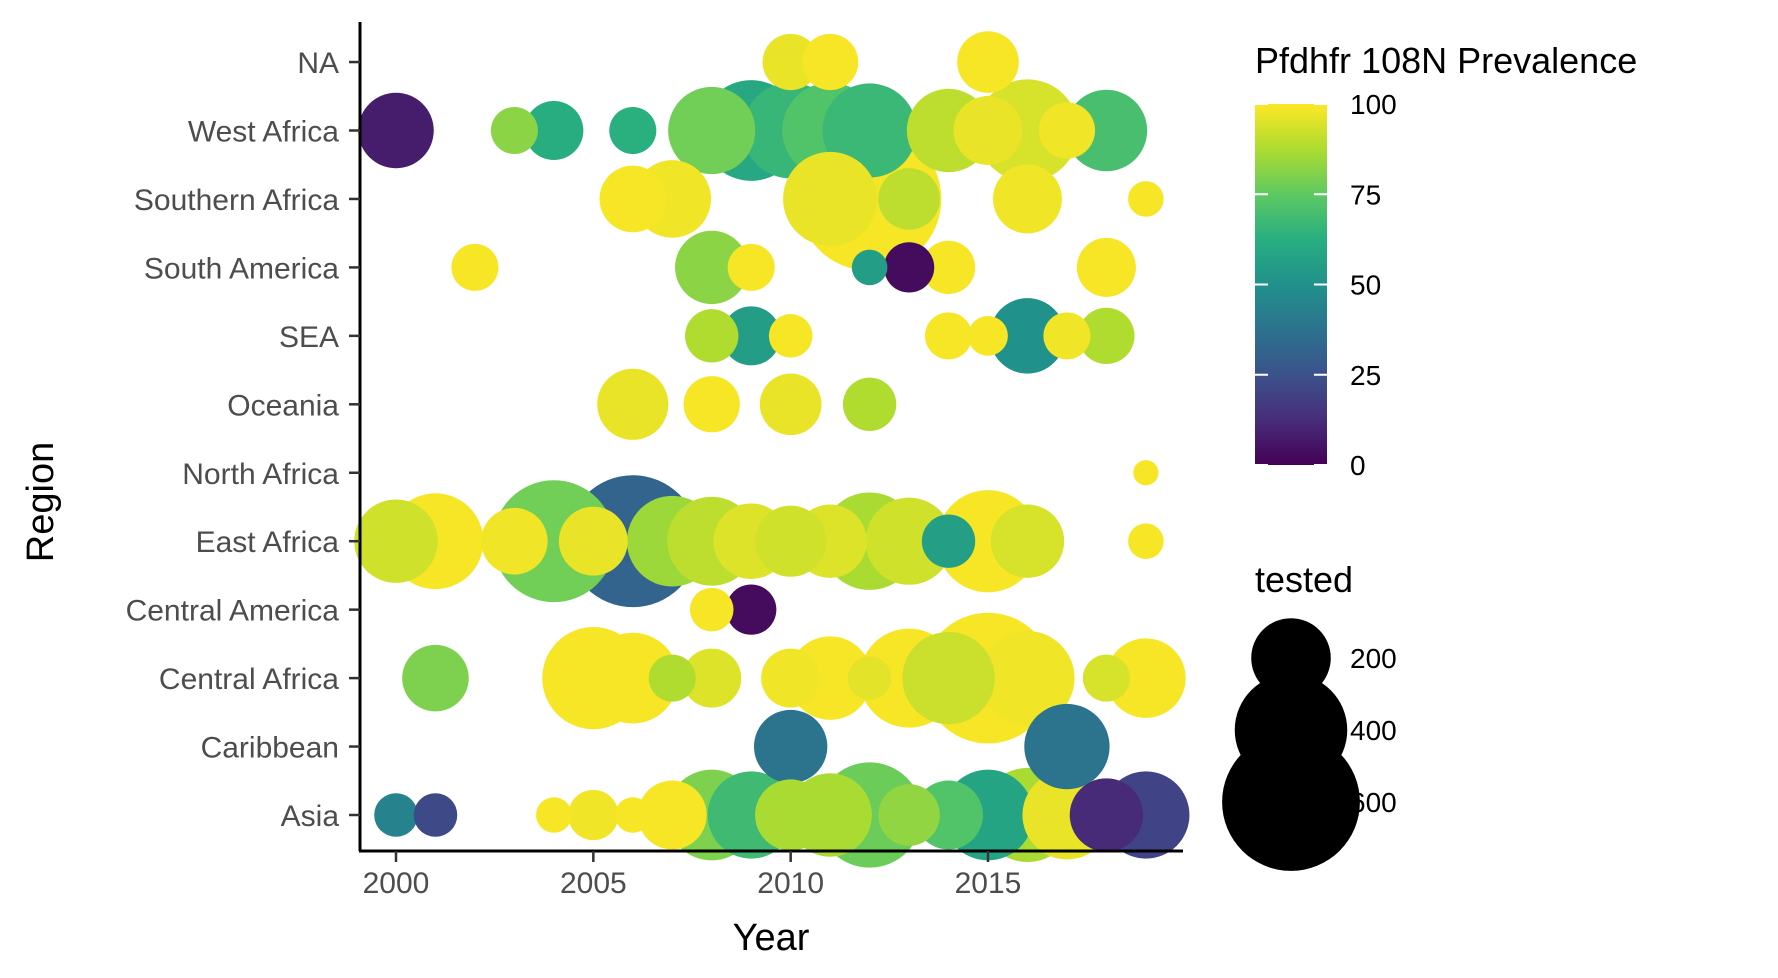 The width and height of the screenshot is (1778, 978). Describe the element at coordinates (1326, 285) in the screenshot. I see `color-legend-ticks: 0 25 50 75 100` at that location.